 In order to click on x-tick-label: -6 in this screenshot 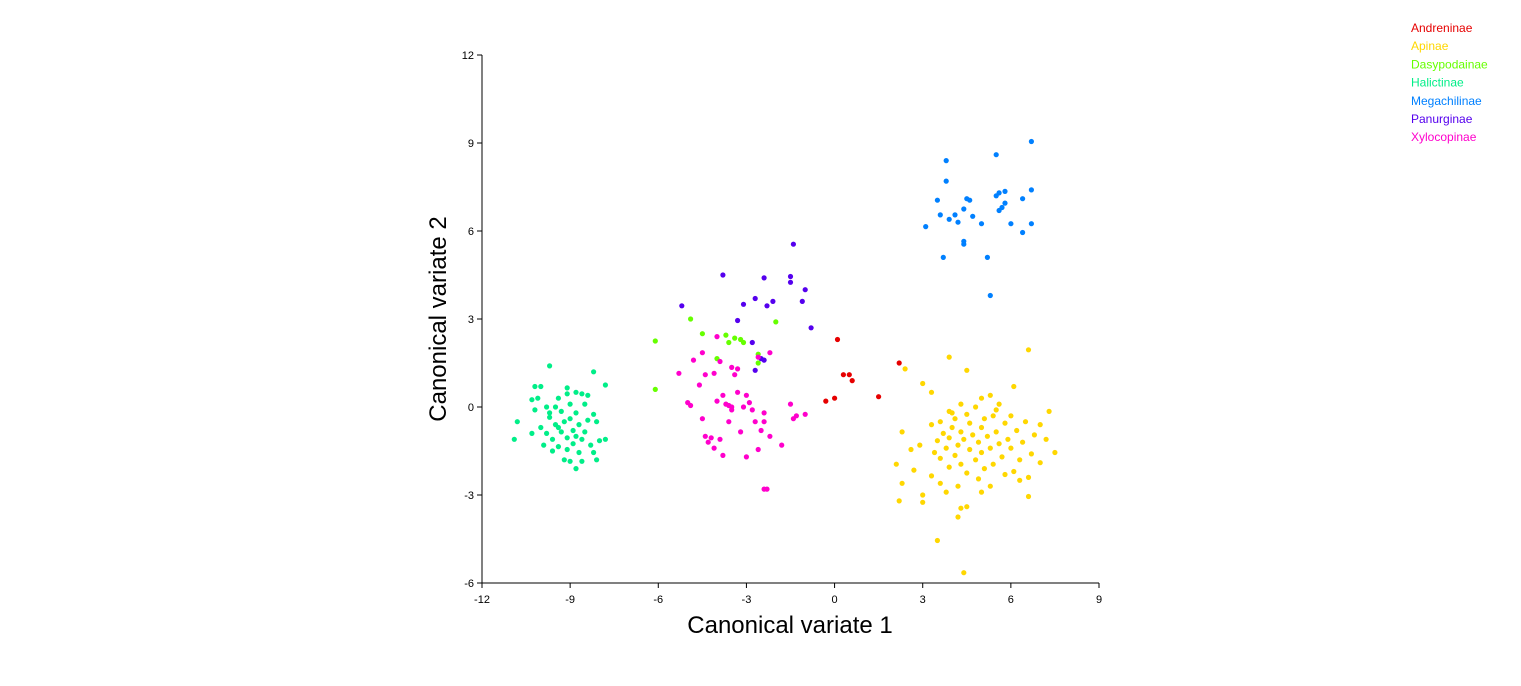, I will do `click(658, 600)`.